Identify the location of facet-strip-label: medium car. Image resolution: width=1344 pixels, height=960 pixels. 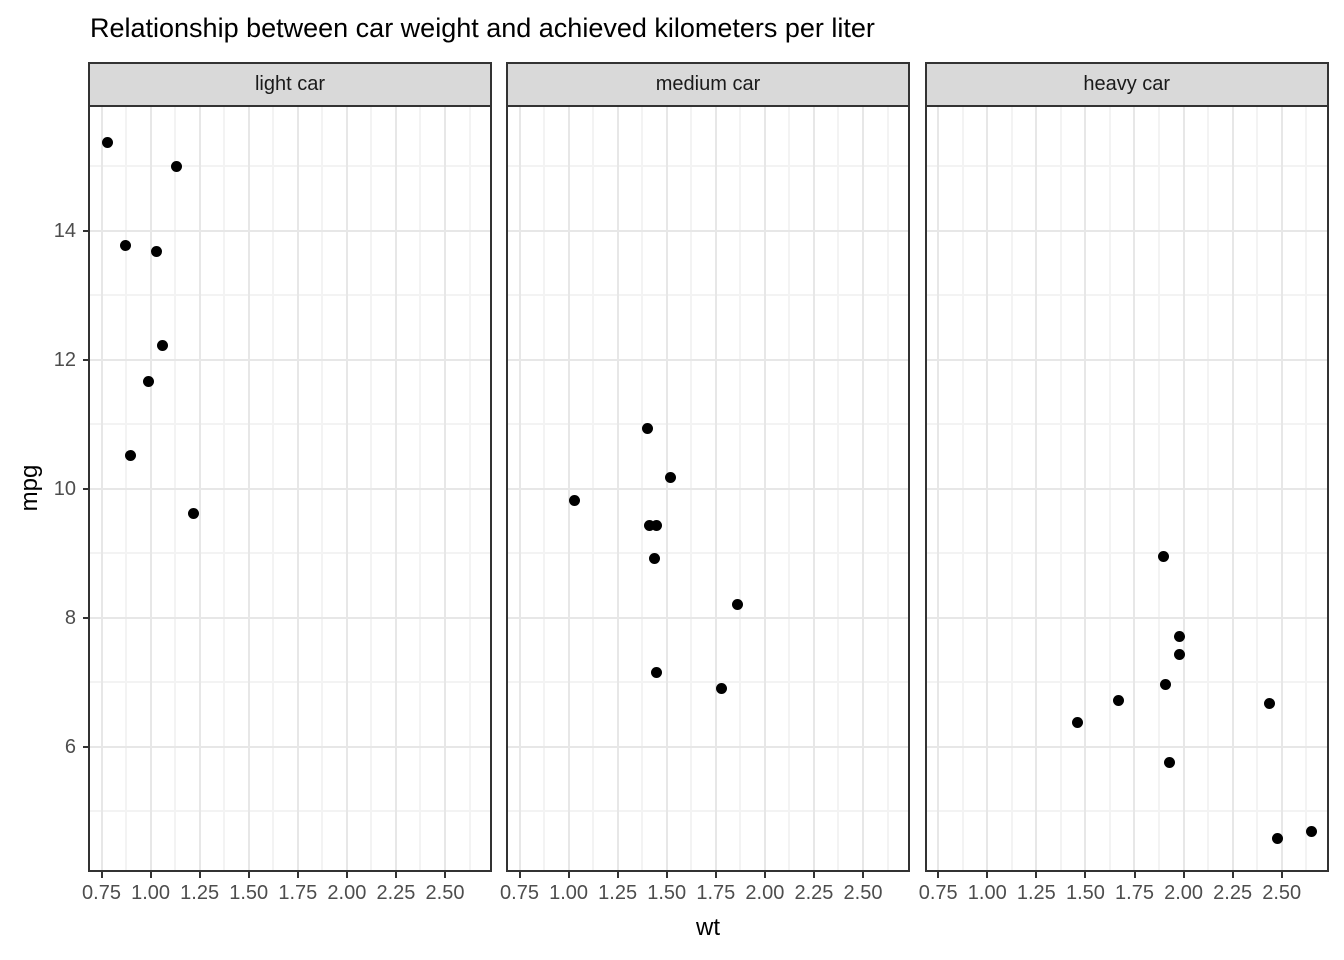
(708, 84).